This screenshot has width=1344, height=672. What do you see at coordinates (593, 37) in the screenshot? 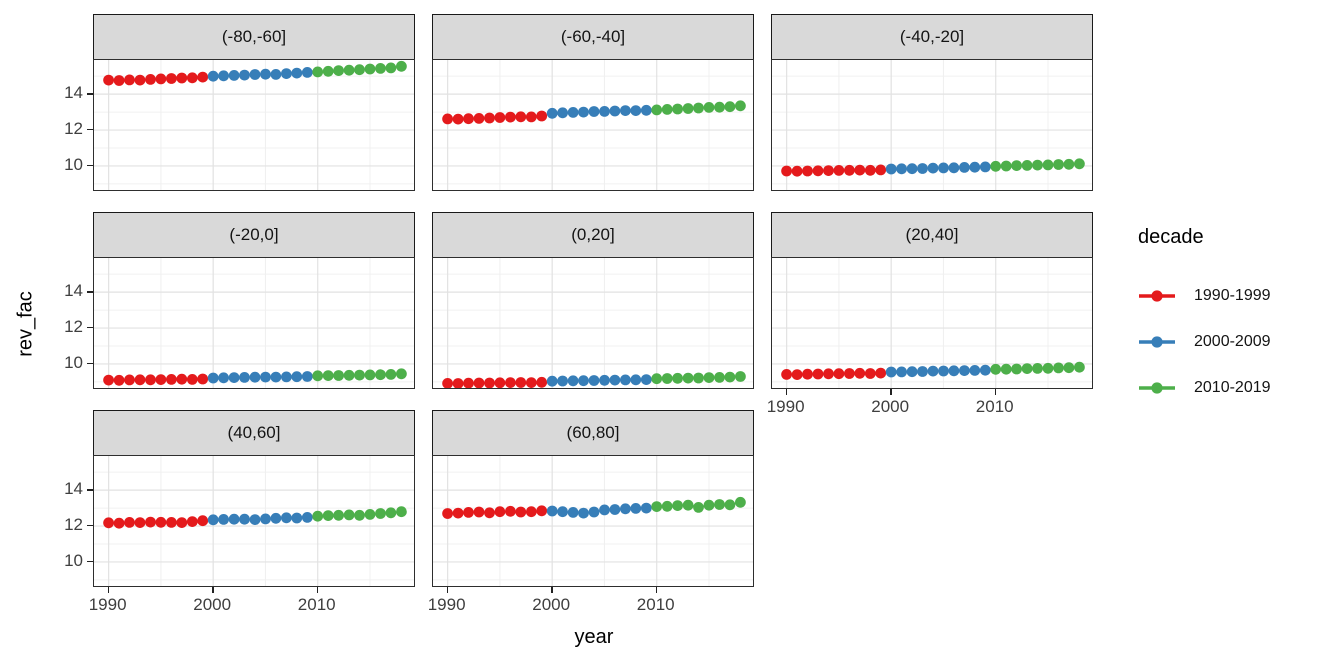
I see `facet-strip-1: (-60,-40]` at bounding box center [593, 37].